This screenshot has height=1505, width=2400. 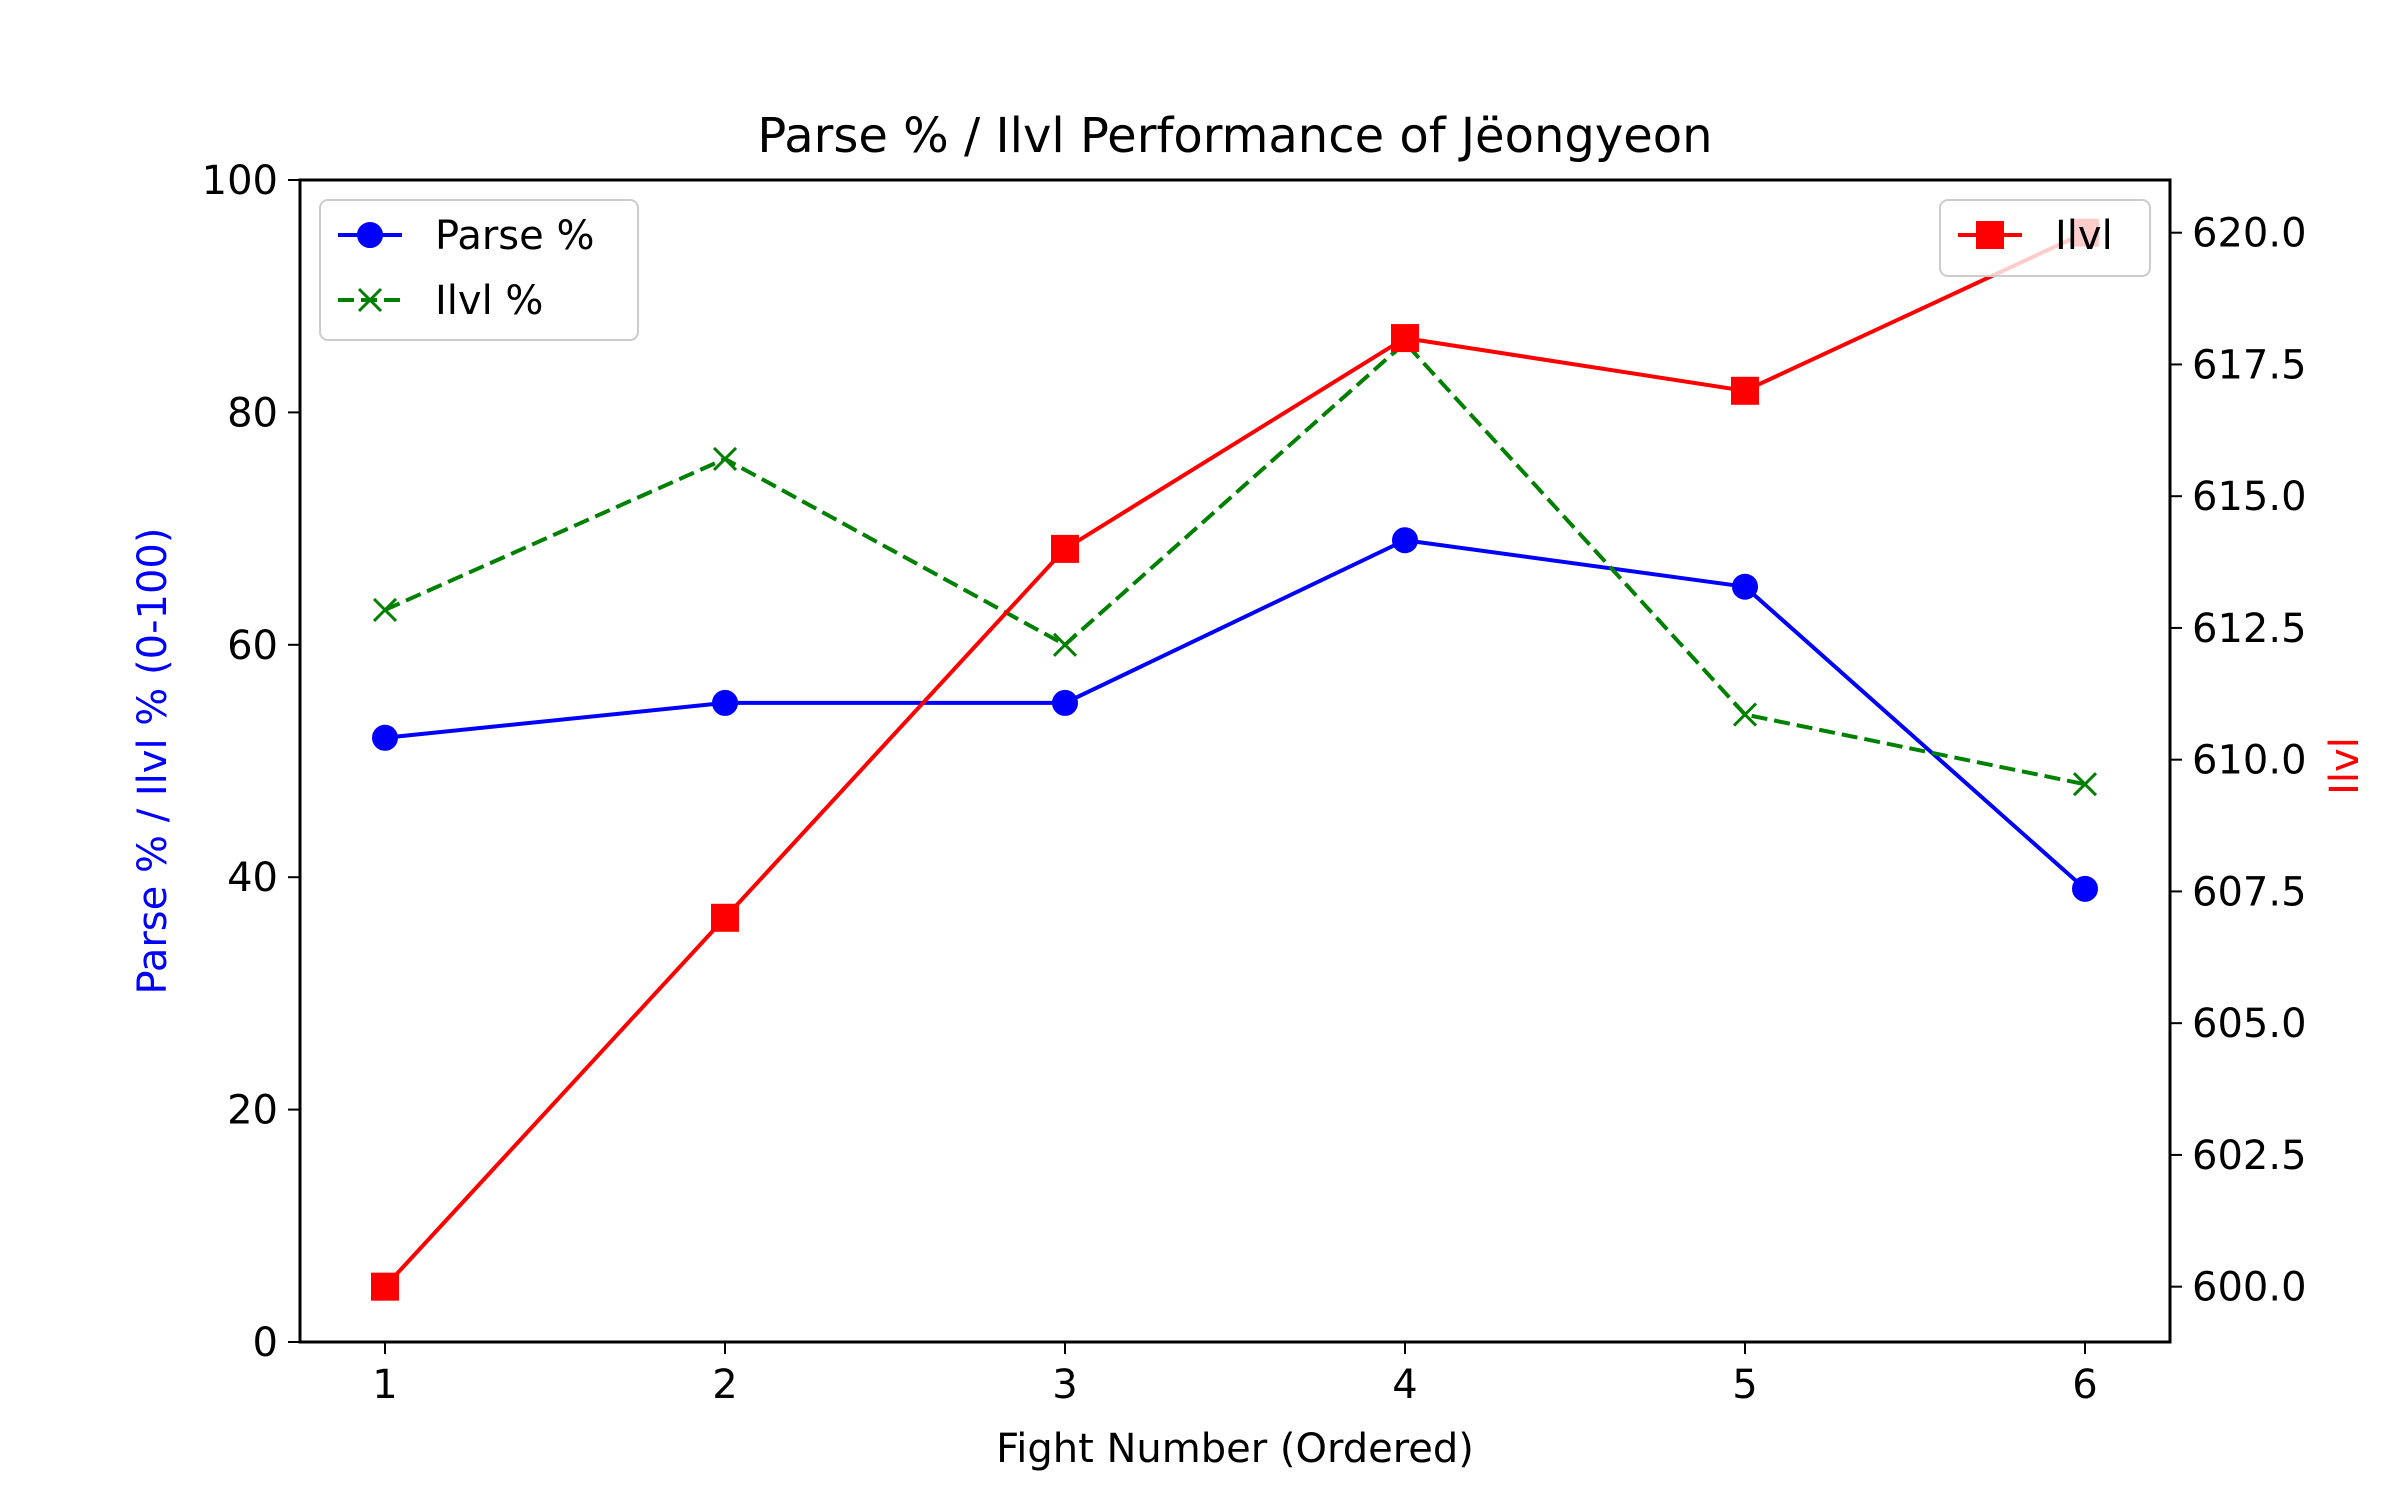 I want to click on legend-right: Ilvl, so click(x=2045, y=238).